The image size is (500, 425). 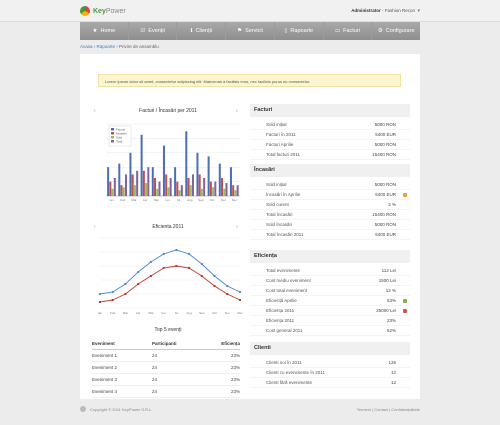 What do you see at coordinates (86, 46) in the screenshot?
I see `breadcrumb-home: Acasa` at bounding box center [86, 46].